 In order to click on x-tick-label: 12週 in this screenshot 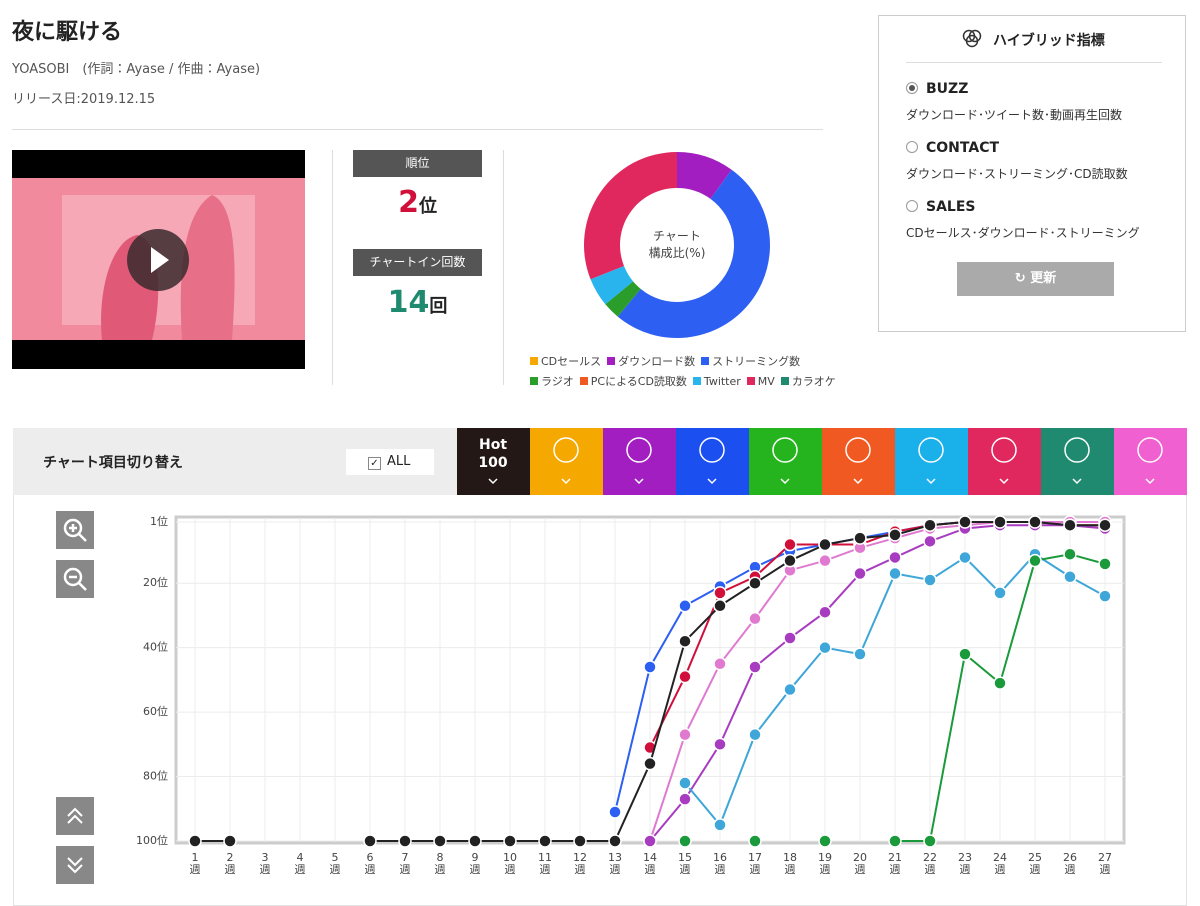, I will do `click(580, 863)`.